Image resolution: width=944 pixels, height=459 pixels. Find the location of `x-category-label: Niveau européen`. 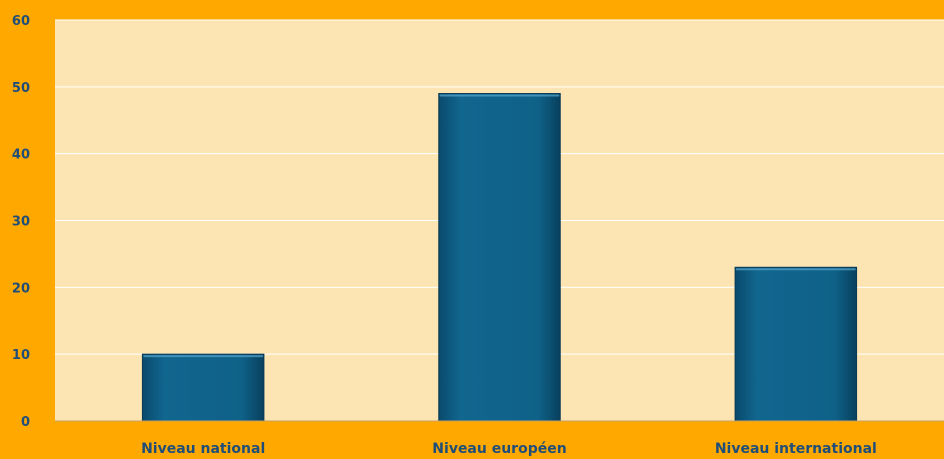

x-category-label: Niveau européen is located at coordinates (499, 449).